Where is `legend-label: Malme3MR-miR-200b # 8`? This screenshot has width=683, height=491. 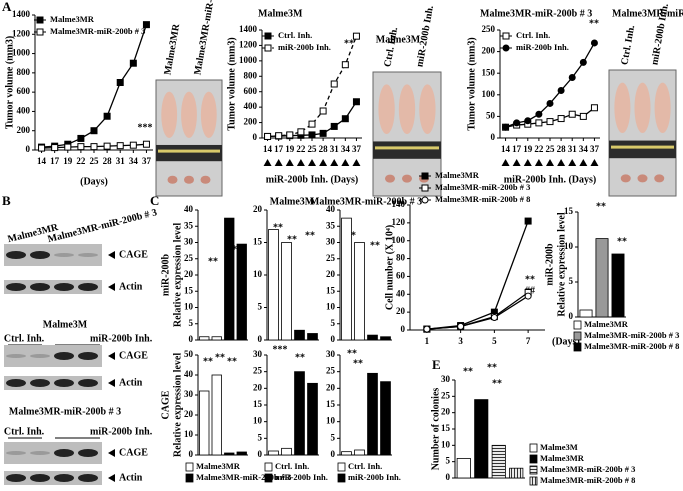 legend-label: Malme3MR-miR-200b # 8 is located at coordinates (631, 346).